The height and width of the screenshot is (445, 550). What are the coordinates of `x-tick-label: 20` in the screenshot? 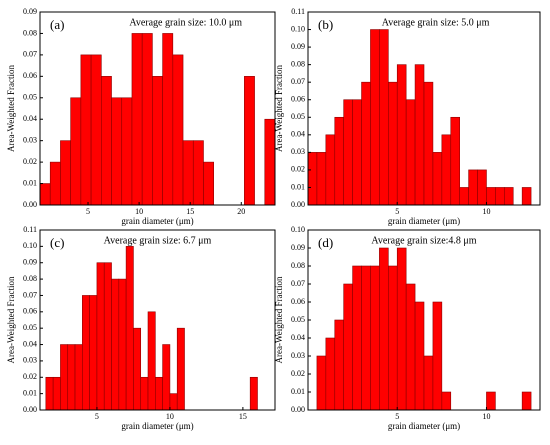 It's located at (241, 211).